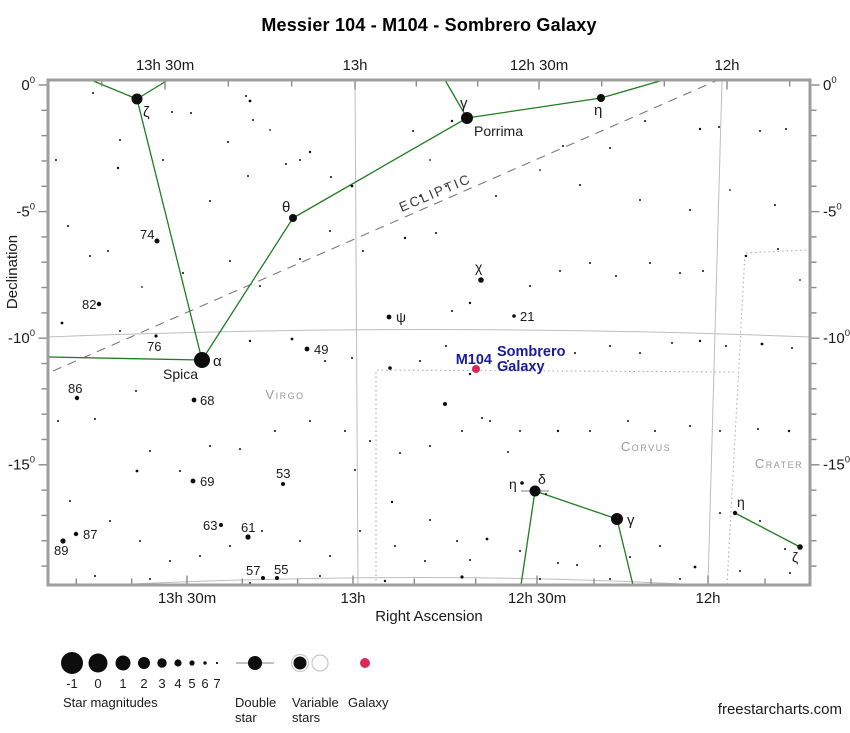 This screenshot has height=733, width=850. Describe the element at coordinates (283, 484) in the screenshot. I see `star-53-vir` at that location.